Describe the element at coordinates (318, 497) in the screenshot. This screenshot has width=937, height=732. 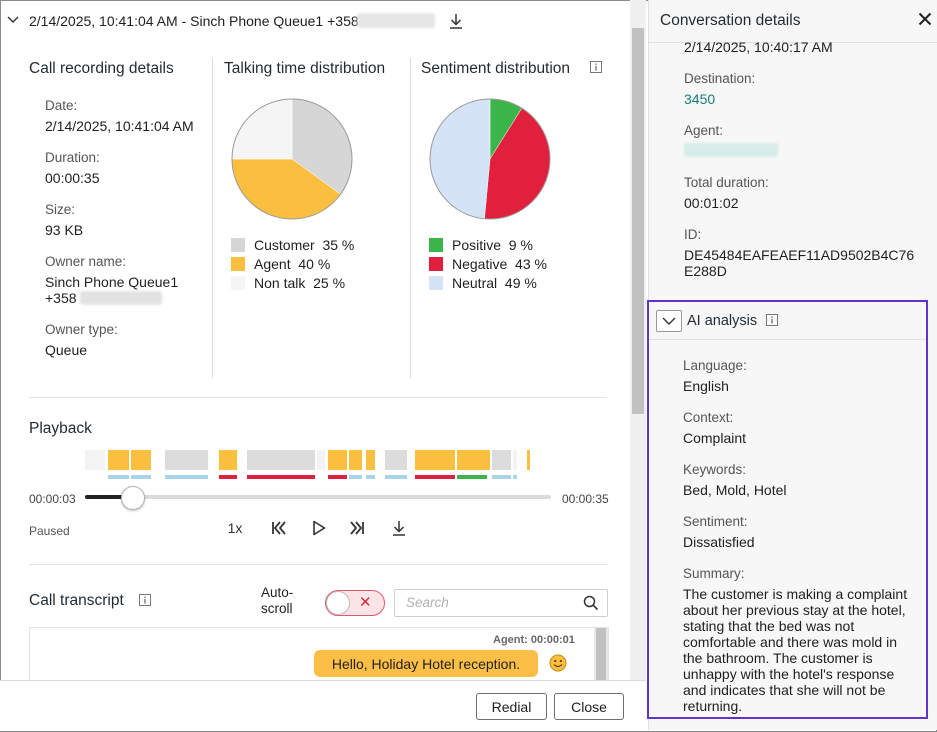
I see `seek-track` at that location.